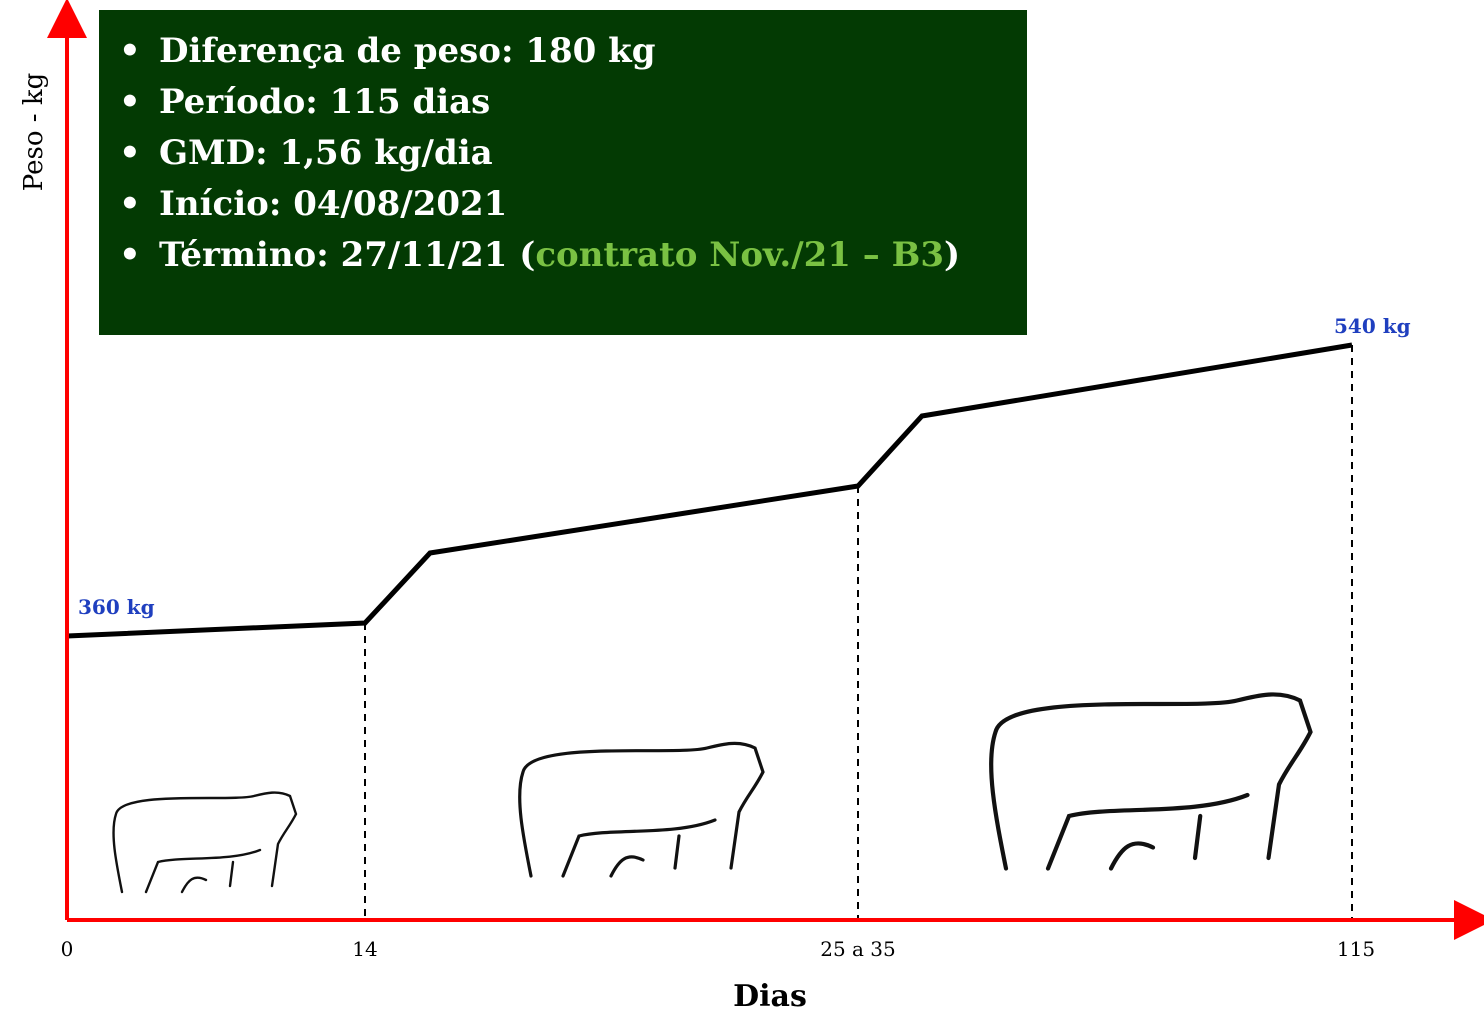 This screenshot has width=1484, height=1013. What do you see at coordinates (543, 51) in the screenshot?
I see `info-item: Diferença de peso: 180 kg` at bounding box center [543, 51].